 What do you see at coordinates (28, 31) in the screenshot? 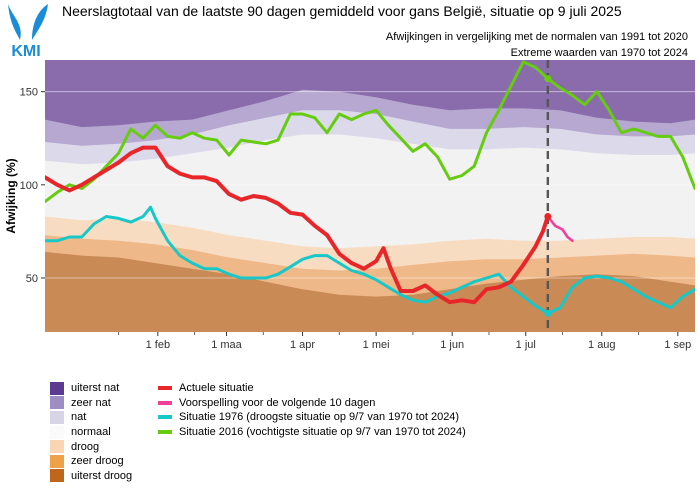
I see `kmi-logo: KMI` at bounding box center [28, 31].